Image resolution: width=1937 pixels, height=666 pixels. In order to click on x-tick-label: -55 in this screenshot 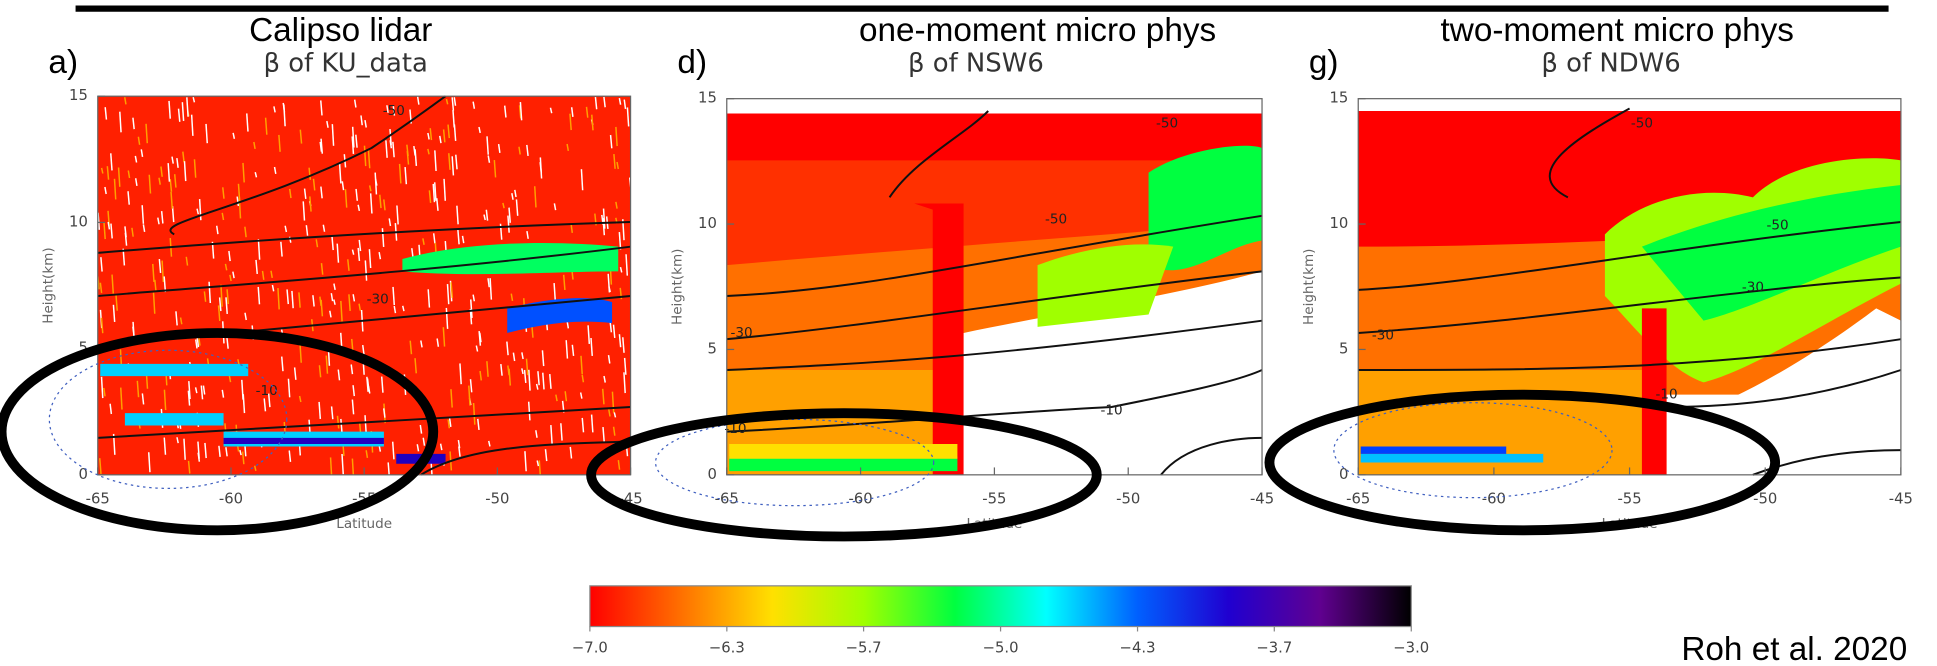, I will do `click(1629, 499)`.